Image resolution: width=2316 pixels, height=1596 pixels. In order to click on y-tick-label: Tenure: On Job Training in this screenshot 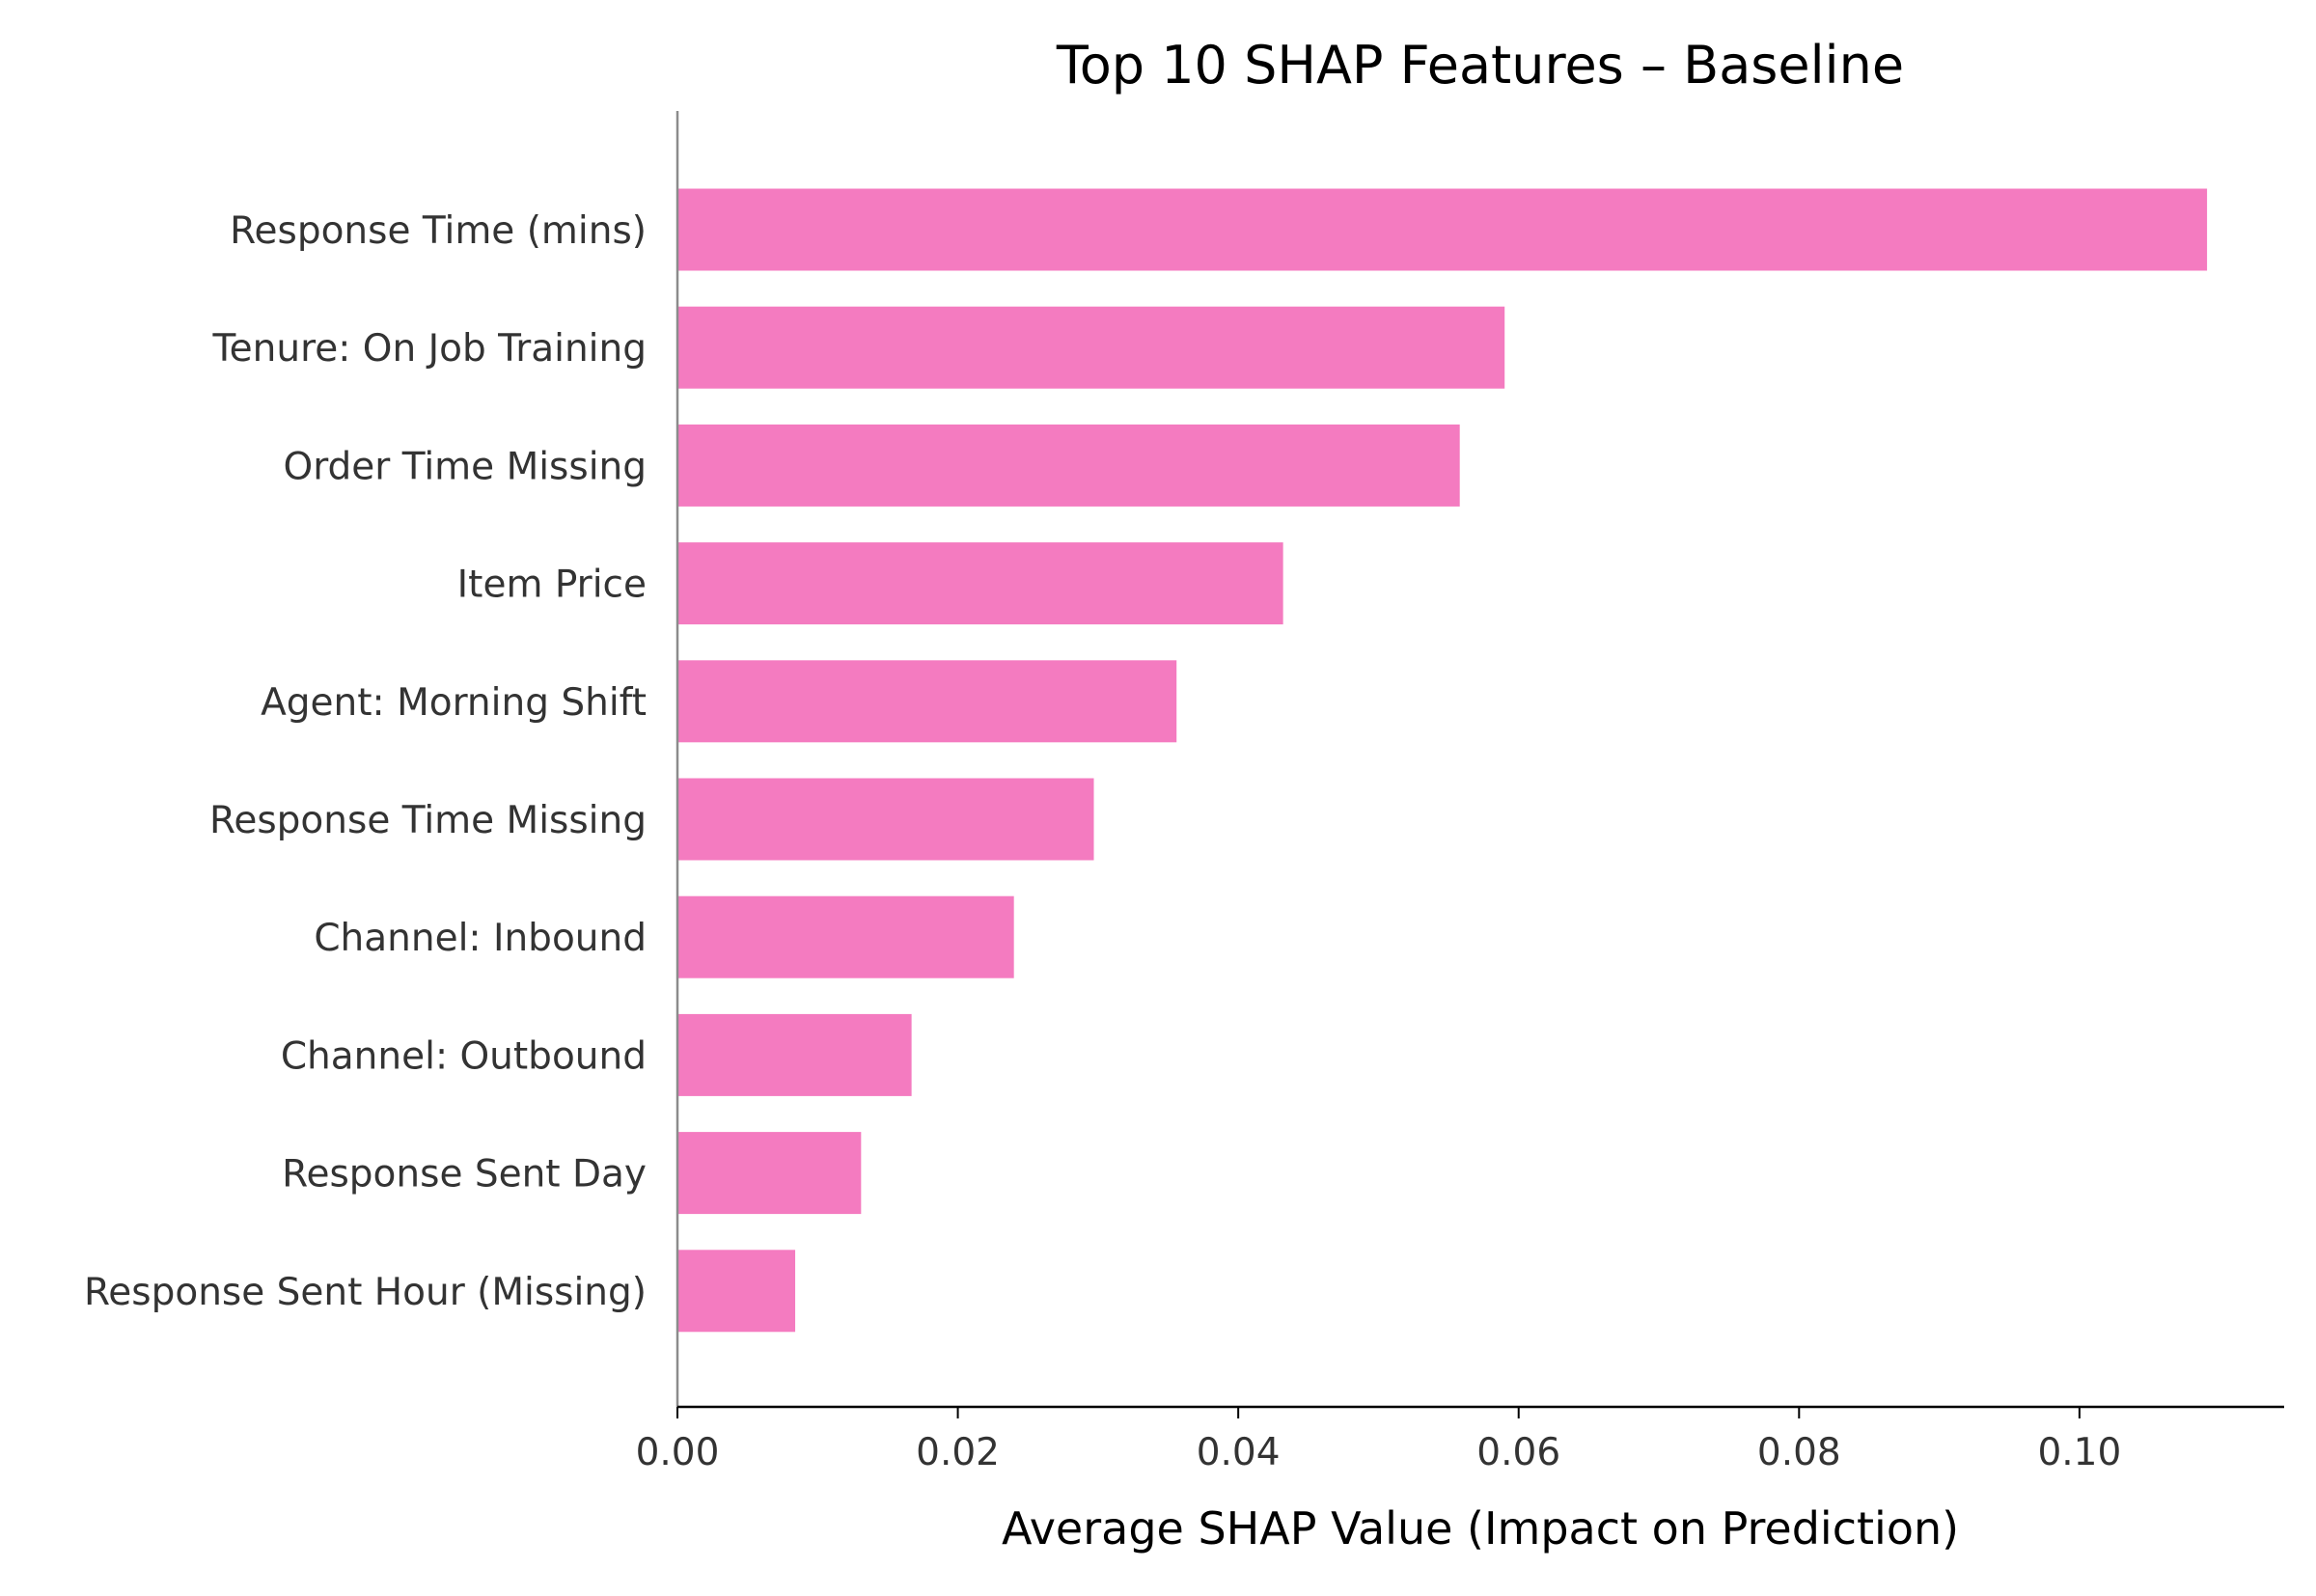, I will do `click(429, 349)`.